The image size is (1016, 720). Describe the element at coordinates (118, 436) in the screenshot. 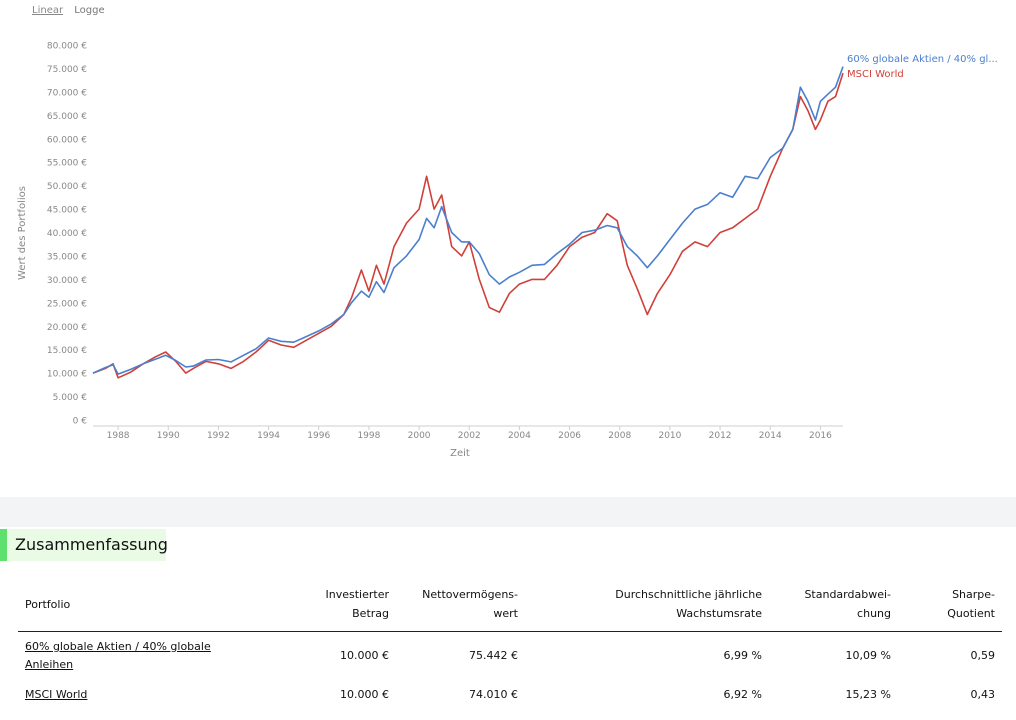

I see `x-tick-label: 1988` at that location.